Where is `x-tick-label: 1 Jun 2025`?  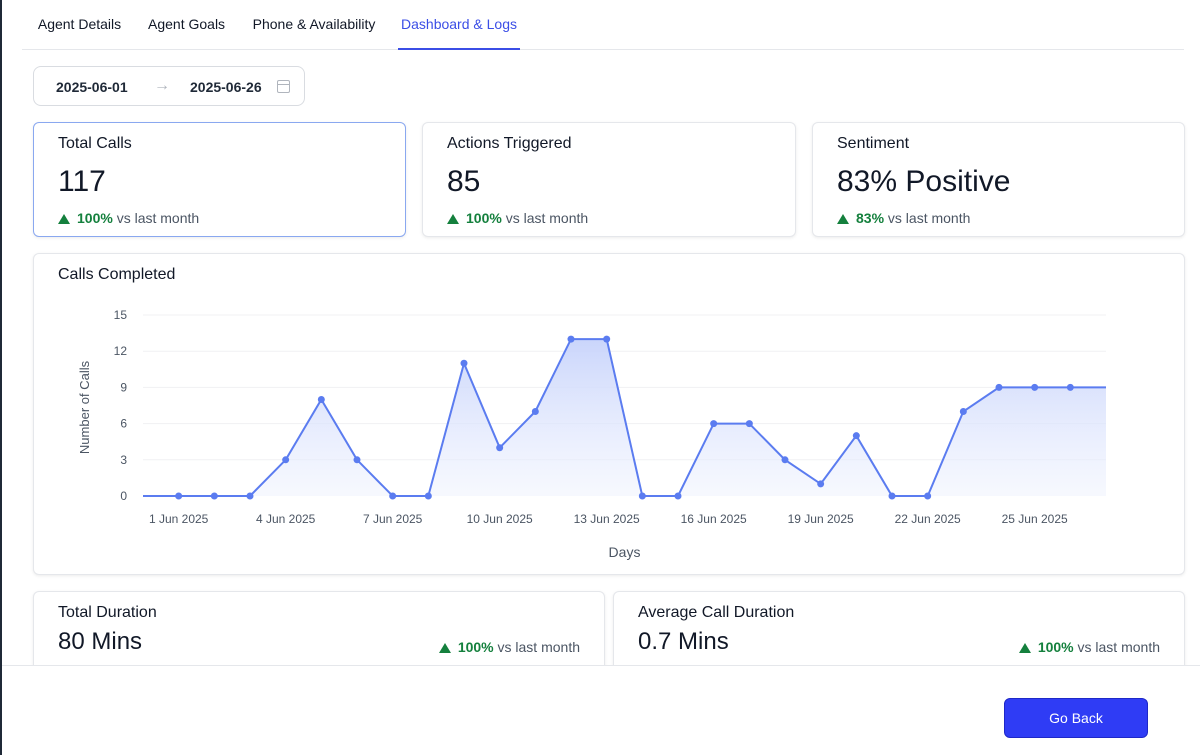
x-tick-label: 1 Jun 2025 is located at coordinates (179, 519).